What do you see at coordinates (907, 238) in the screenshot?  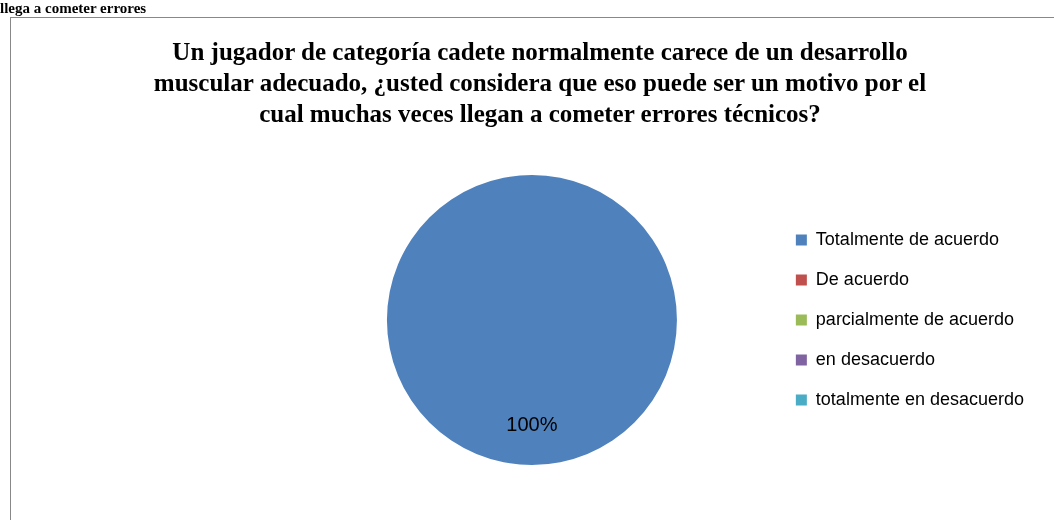 I see `legend-label: Totalmente de acuerdo` at bounding box center [907, 238].